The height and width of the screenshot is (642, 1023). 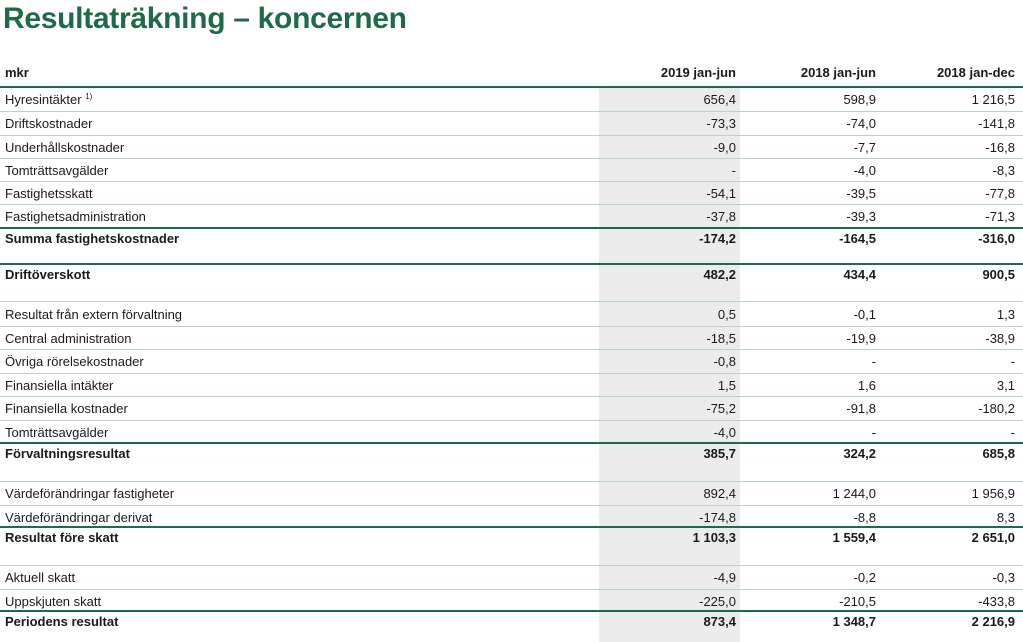 What do you see at coordinates (721, 338) in the screenshot?
I see `cell-2019: -18,5` at bounding box center [721, 338].